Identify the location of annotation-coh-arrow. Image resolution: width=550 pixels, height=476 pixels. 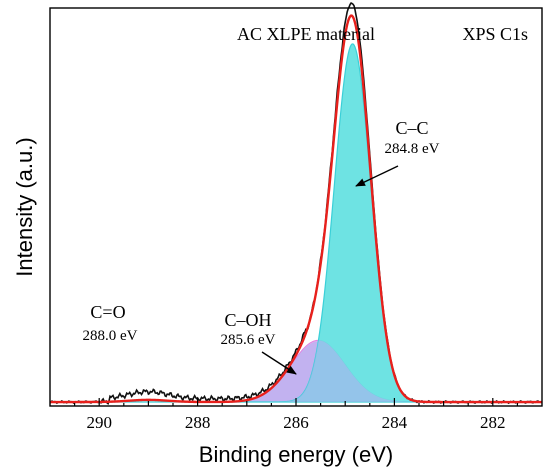
(279, 363).